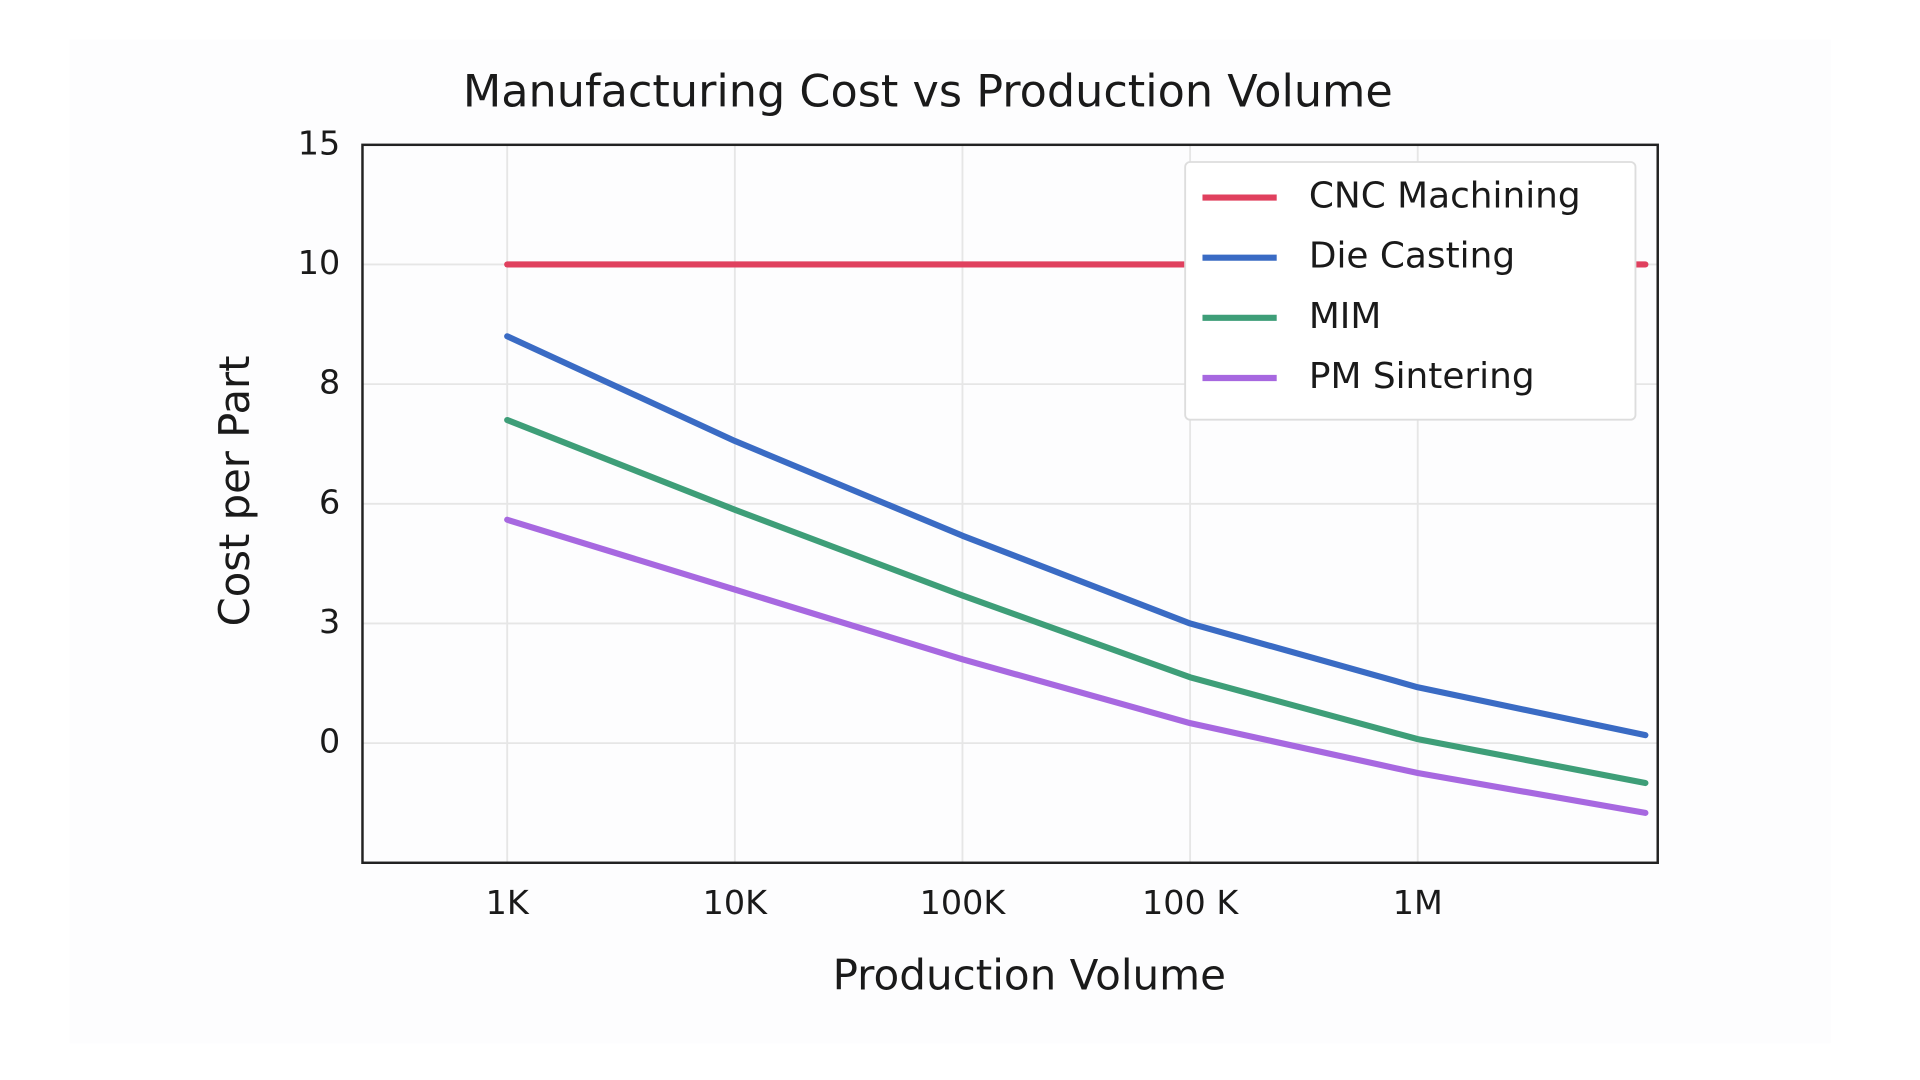 Image resolution: width=1920 pixels, height=1080 pixels. What do you see at coordinates (329, 621) in the screenshot?
I see `y-tick-label: 3` at bounding box center [329, 621].